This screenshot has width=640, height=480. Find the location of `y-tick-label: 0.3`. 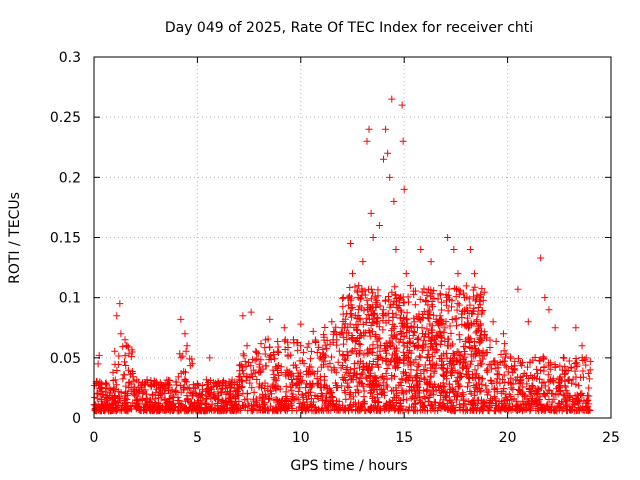

y-tick-label: 0.3 is located at coordinates (70, 58).